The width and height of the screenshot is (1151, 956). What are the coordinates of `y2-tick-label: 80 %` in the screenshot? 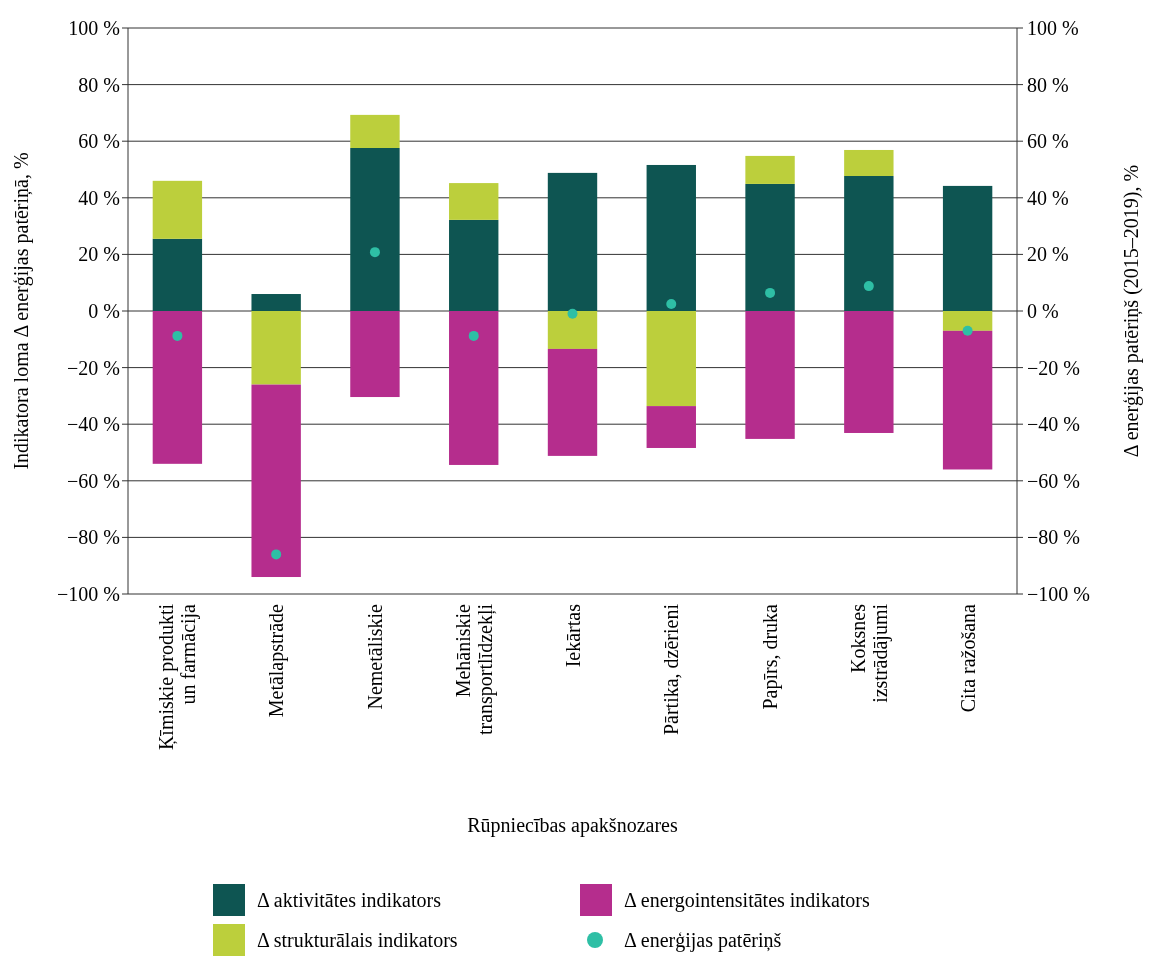 It's located at (1048, 84).